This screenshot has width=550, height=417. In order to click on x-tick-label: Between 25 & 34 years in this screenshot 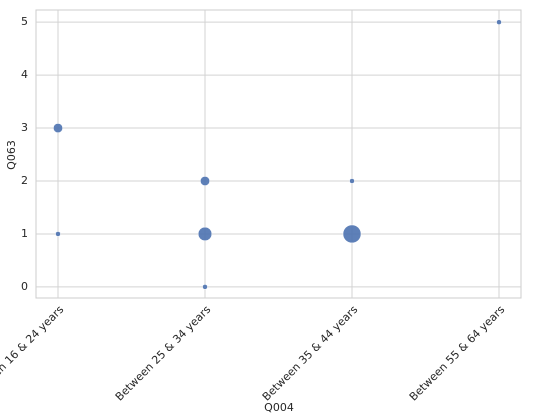, I will do `click(163, 353)`.